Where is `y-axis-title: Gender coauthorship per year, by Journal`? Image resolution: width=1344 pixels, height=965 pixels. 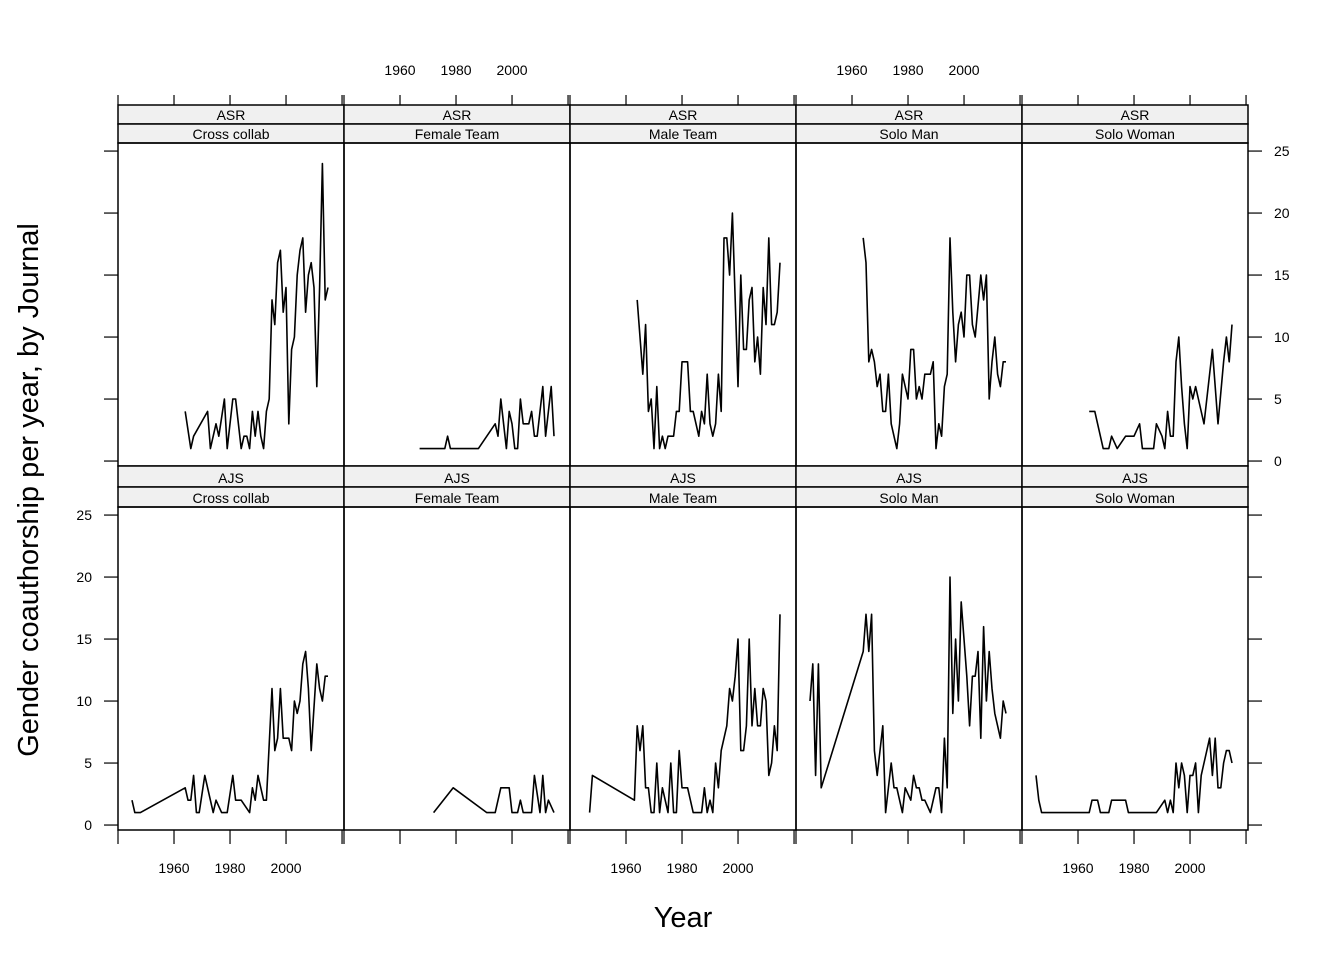
y-axis-title: Gender coauthorship per year, by Journal is located at coordinates (29, 490).